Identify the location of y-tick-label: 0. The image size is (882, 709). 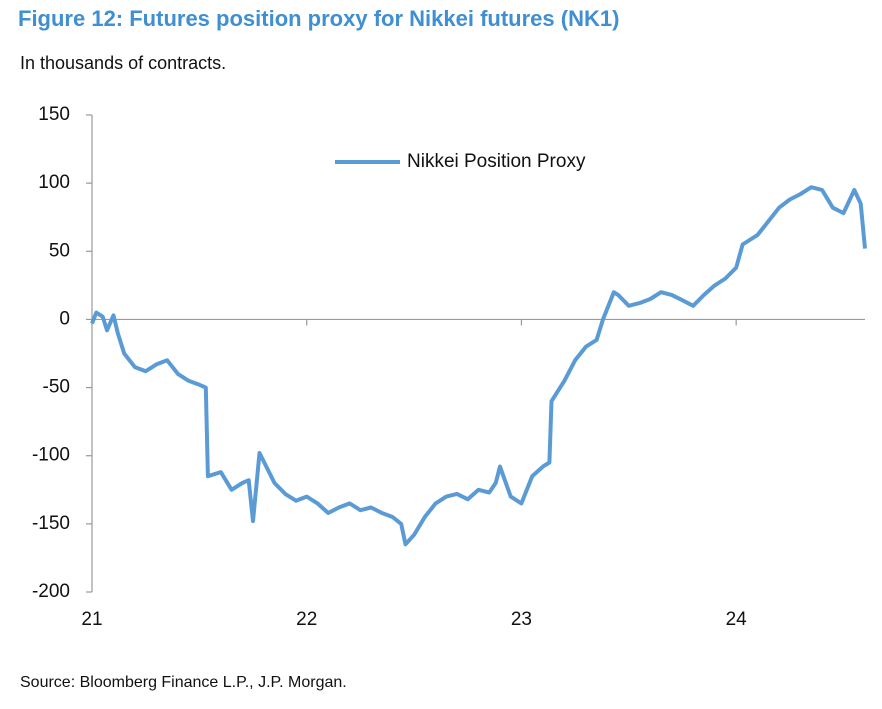
(64, 318).